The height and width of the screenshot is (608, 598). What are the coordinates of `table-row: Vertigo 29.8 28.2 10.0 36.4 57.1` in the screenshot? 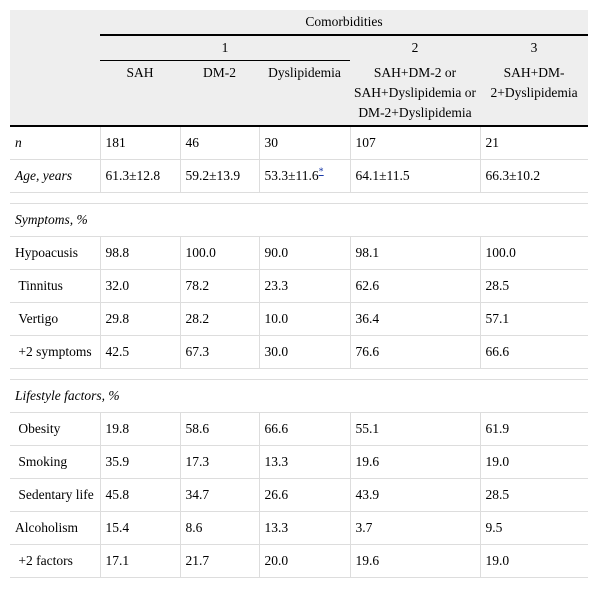 It's located at (299, 319).